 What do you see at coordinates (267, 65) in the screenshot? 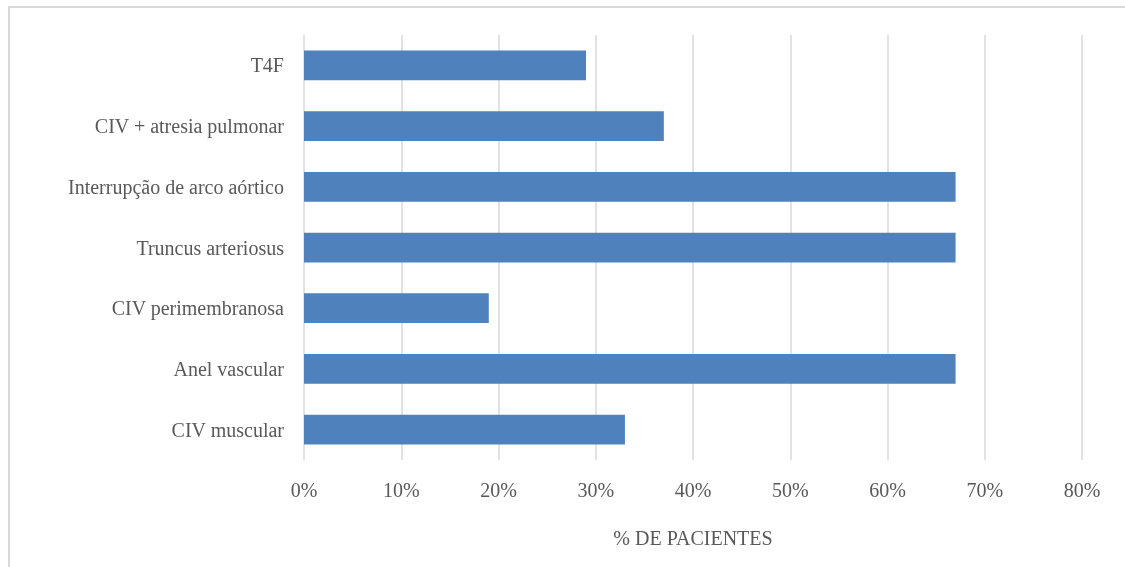
I see `y-tick-label: T4F` at bounding box center [267, 65].